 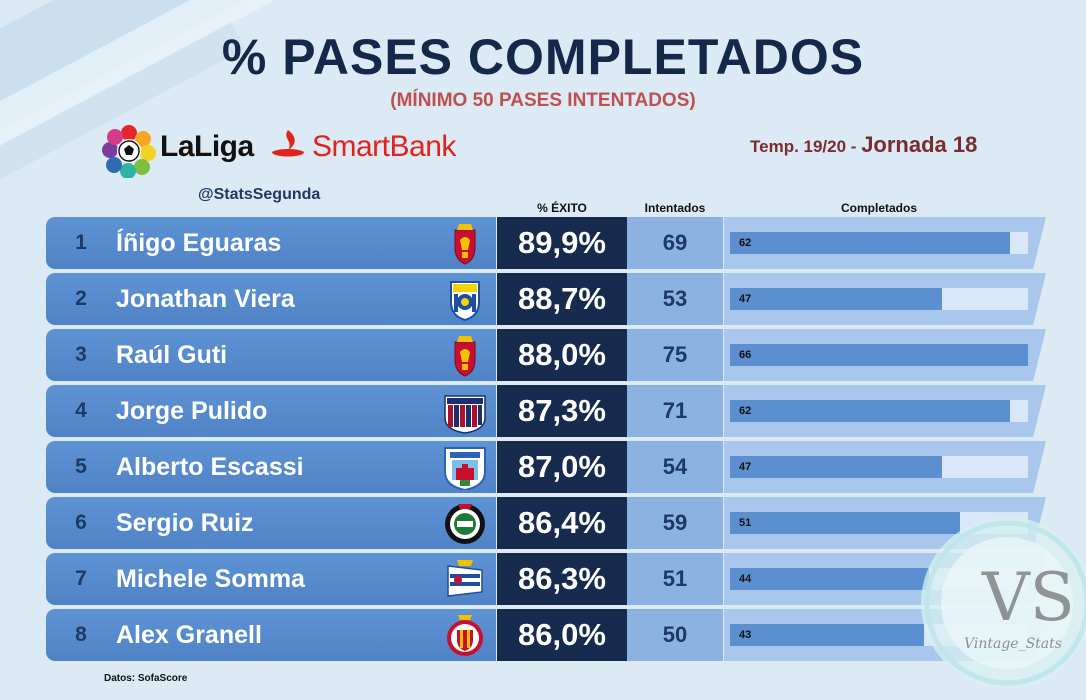 What do you see at coordinates (81, 242) in the screenshot?
I see `row-rank: 1` at bounding box center [81, 242].